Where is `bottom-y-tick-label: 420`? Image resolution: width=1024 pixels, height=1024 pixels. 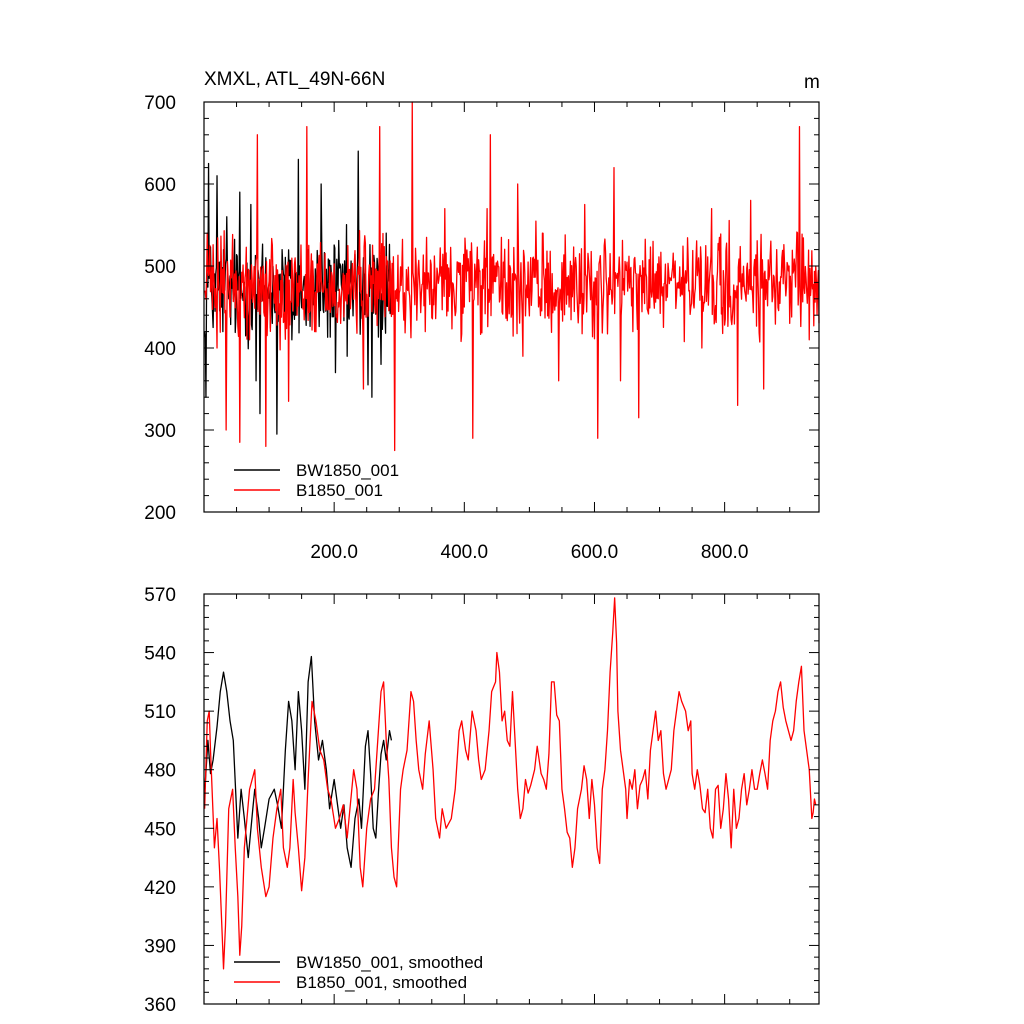
bottom-y-tick-label: 420 is located at coordinates (160, 888).